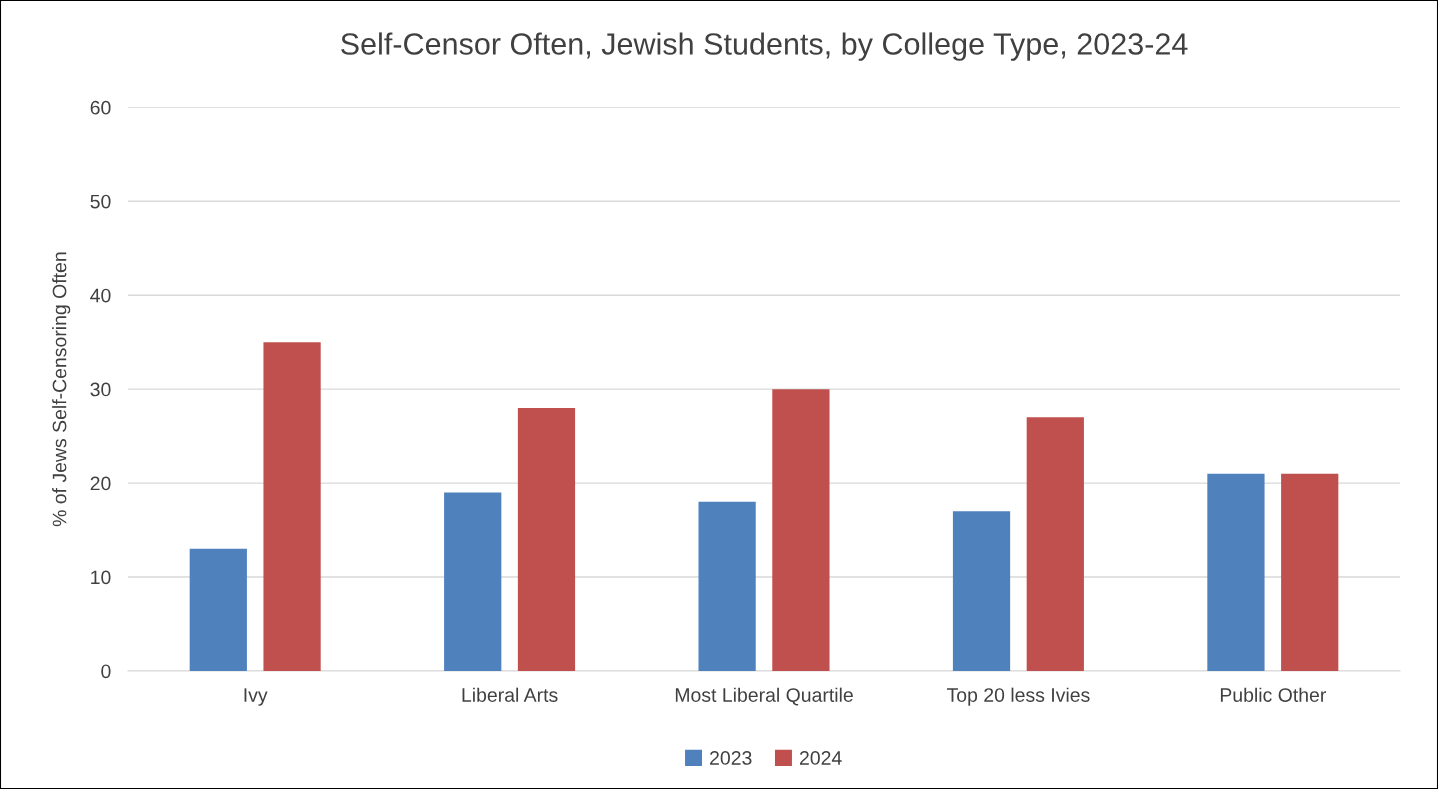 This screenshot has width=1438, height=789. What do you see at coordinates (820, 758) in the screenshot?
I see `legend-label: 2024` at bounding box center [820, 758].